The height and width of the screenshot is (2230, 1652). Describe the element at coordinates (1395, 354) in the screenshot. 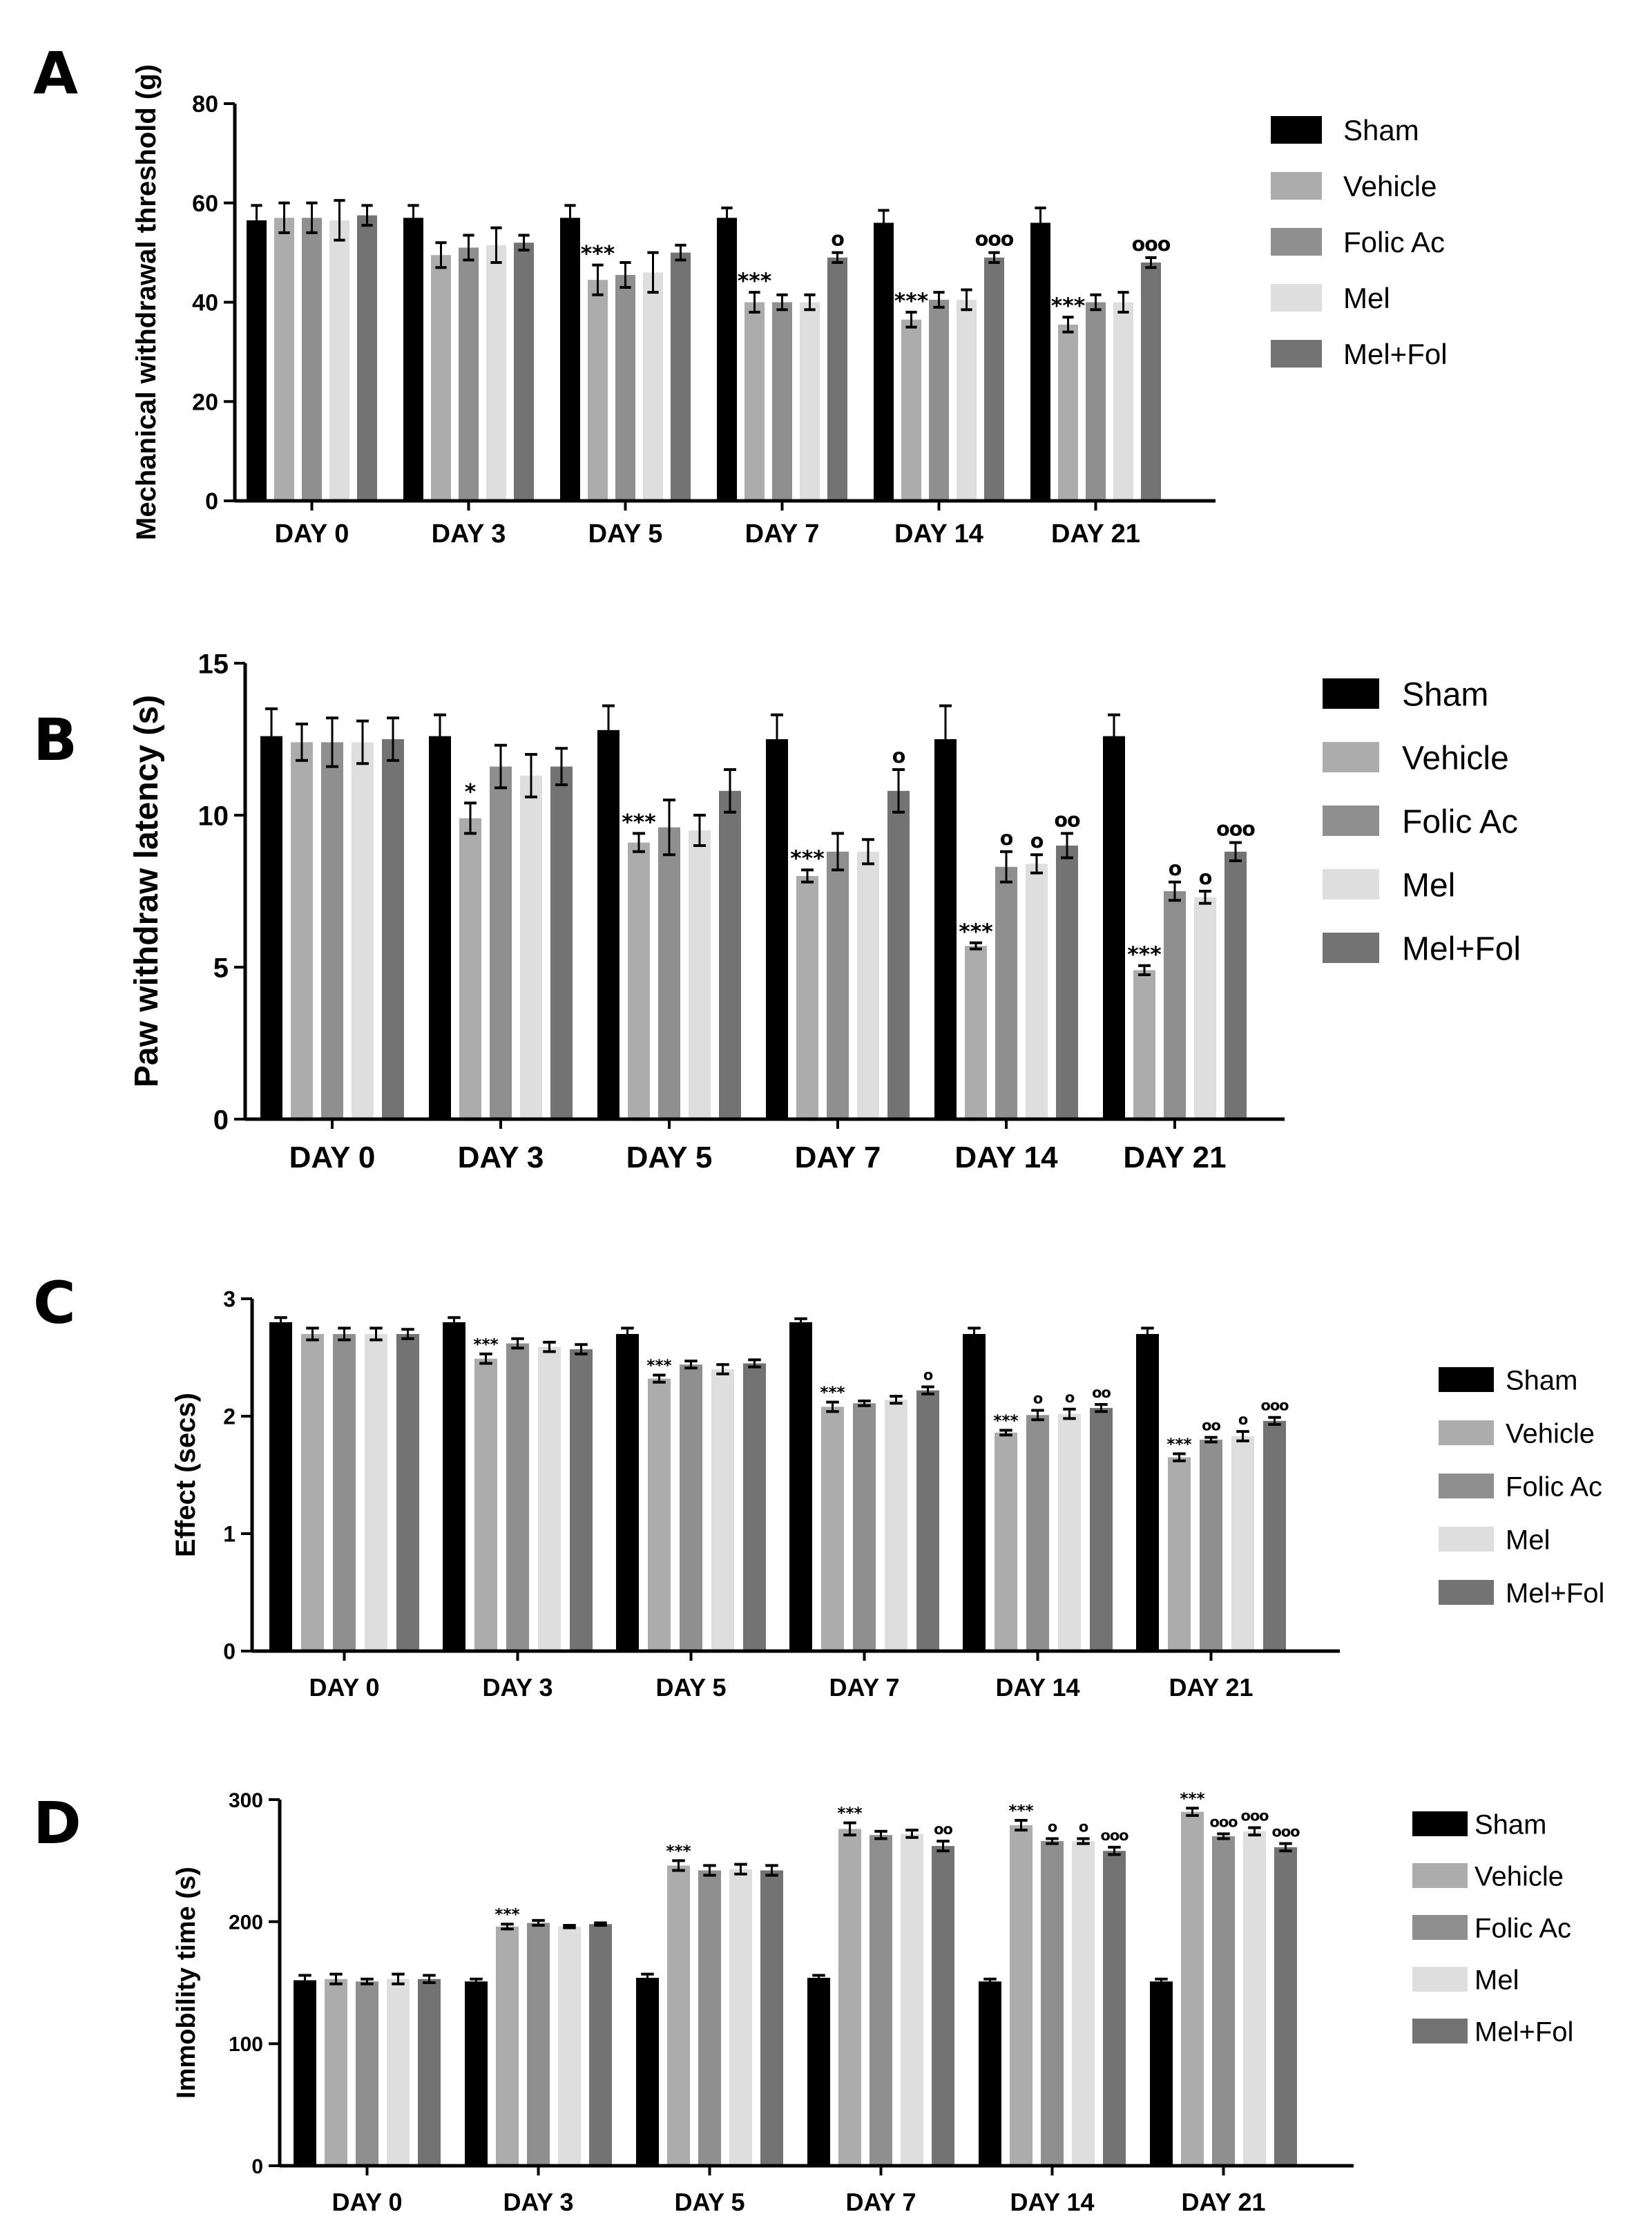

I see `legend-label: Mel+Fol` at that location.